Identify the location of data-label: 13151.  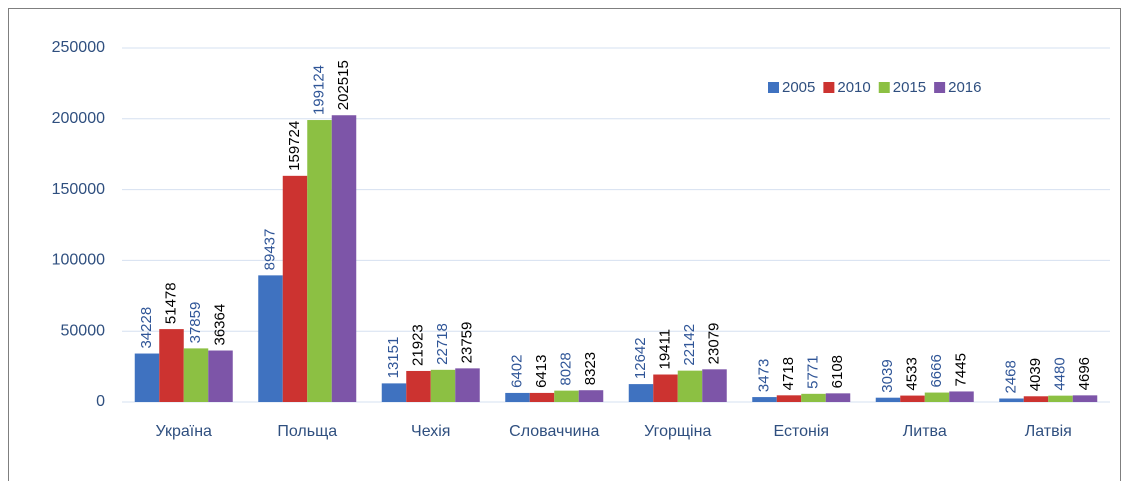
(393, 358).